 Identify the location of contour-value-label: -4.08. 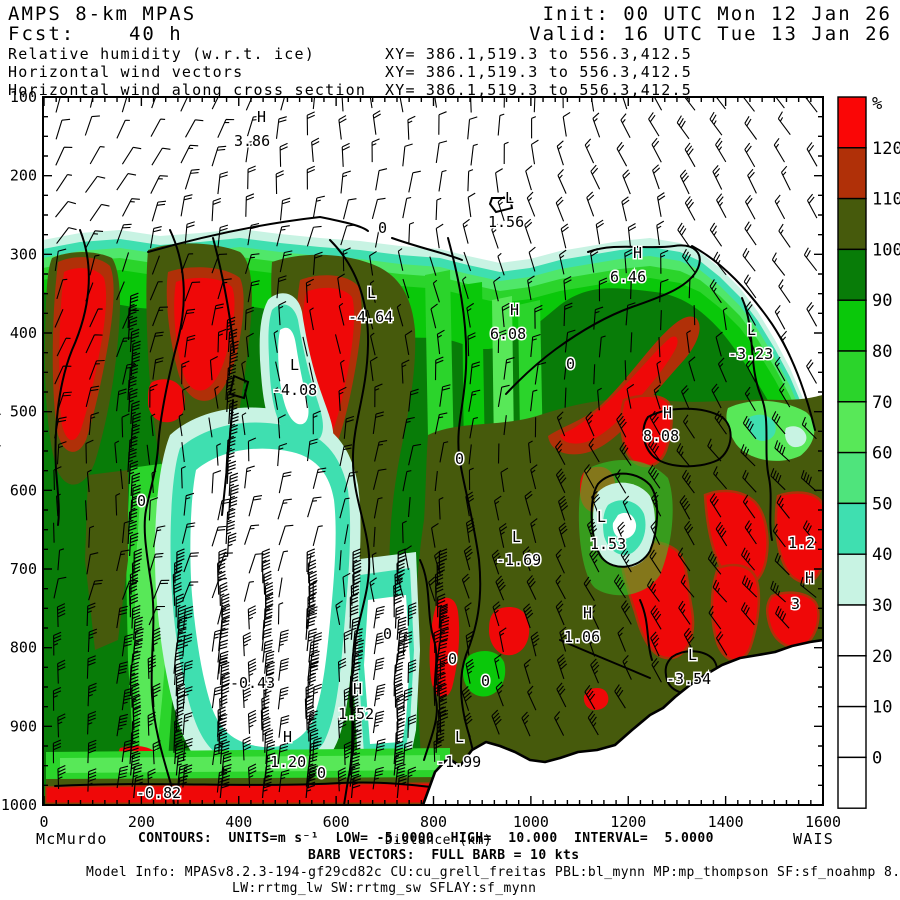
(294, 390).